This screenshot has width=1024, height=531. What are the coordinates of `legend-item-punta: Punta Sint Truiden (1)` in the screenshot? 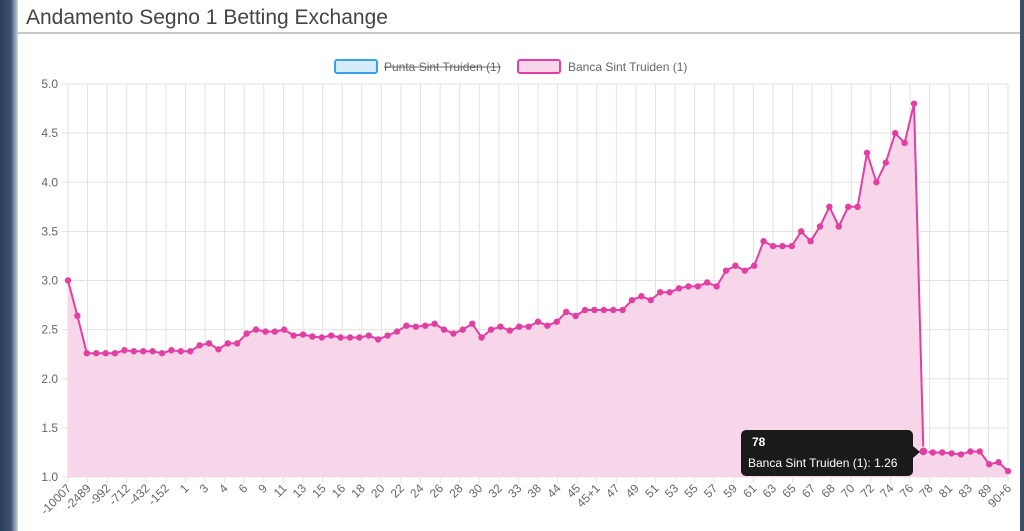 It's located at (417, 66).